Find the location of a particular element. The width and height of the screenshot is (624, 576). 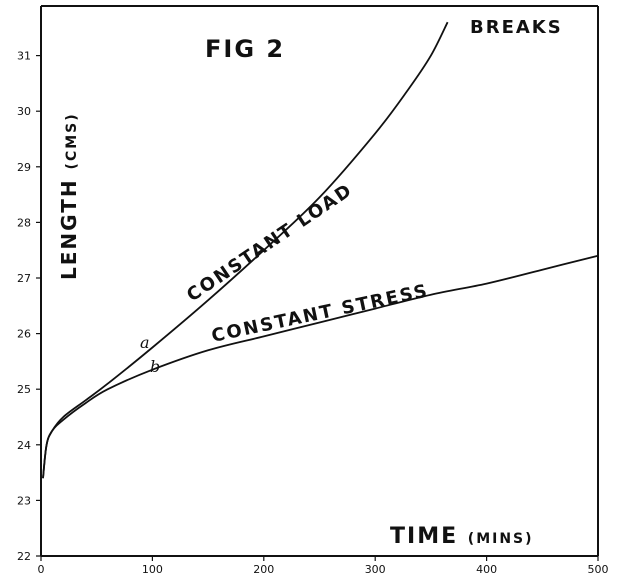

series-label-constant-stress: CONSTANT STRESS is located at coordinates (320, 313).